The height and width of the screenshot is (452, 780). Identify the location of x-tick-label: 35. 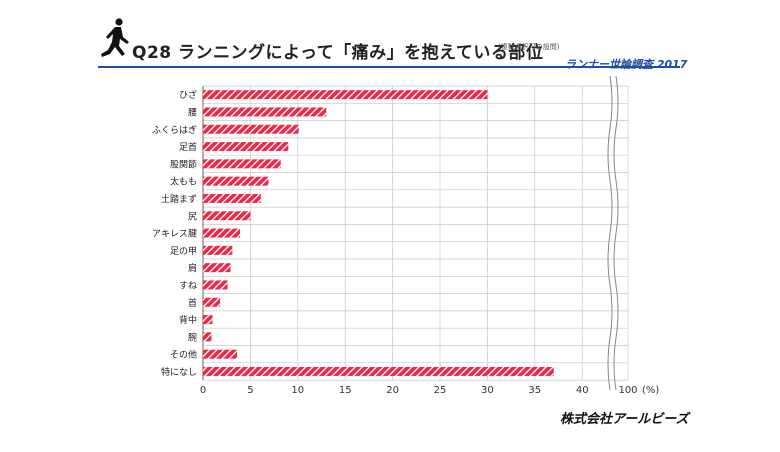
(534, 390).